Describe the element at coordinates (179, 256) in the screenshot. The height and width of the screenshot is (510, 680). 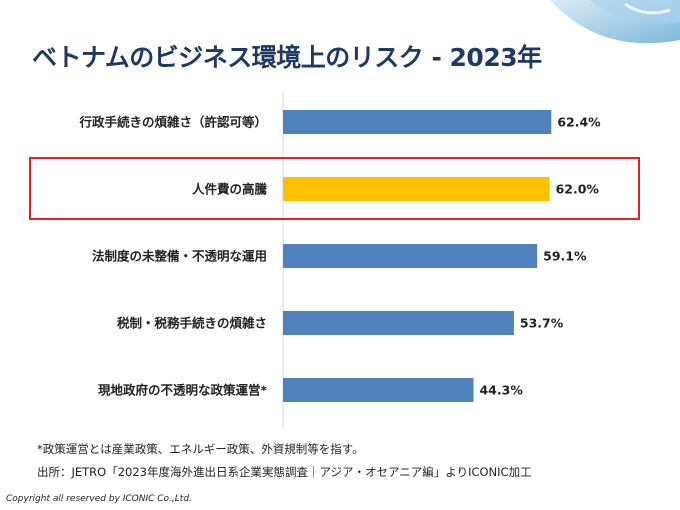
I see `category-label-2: 法制度の未整備・不透明な運用` at that location.